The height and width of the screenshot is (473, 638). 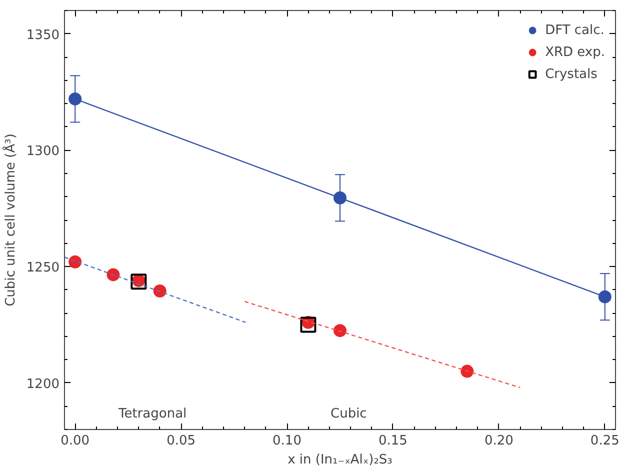 I want to click on y-tick-label: 1200, so click(x=43, y=384).